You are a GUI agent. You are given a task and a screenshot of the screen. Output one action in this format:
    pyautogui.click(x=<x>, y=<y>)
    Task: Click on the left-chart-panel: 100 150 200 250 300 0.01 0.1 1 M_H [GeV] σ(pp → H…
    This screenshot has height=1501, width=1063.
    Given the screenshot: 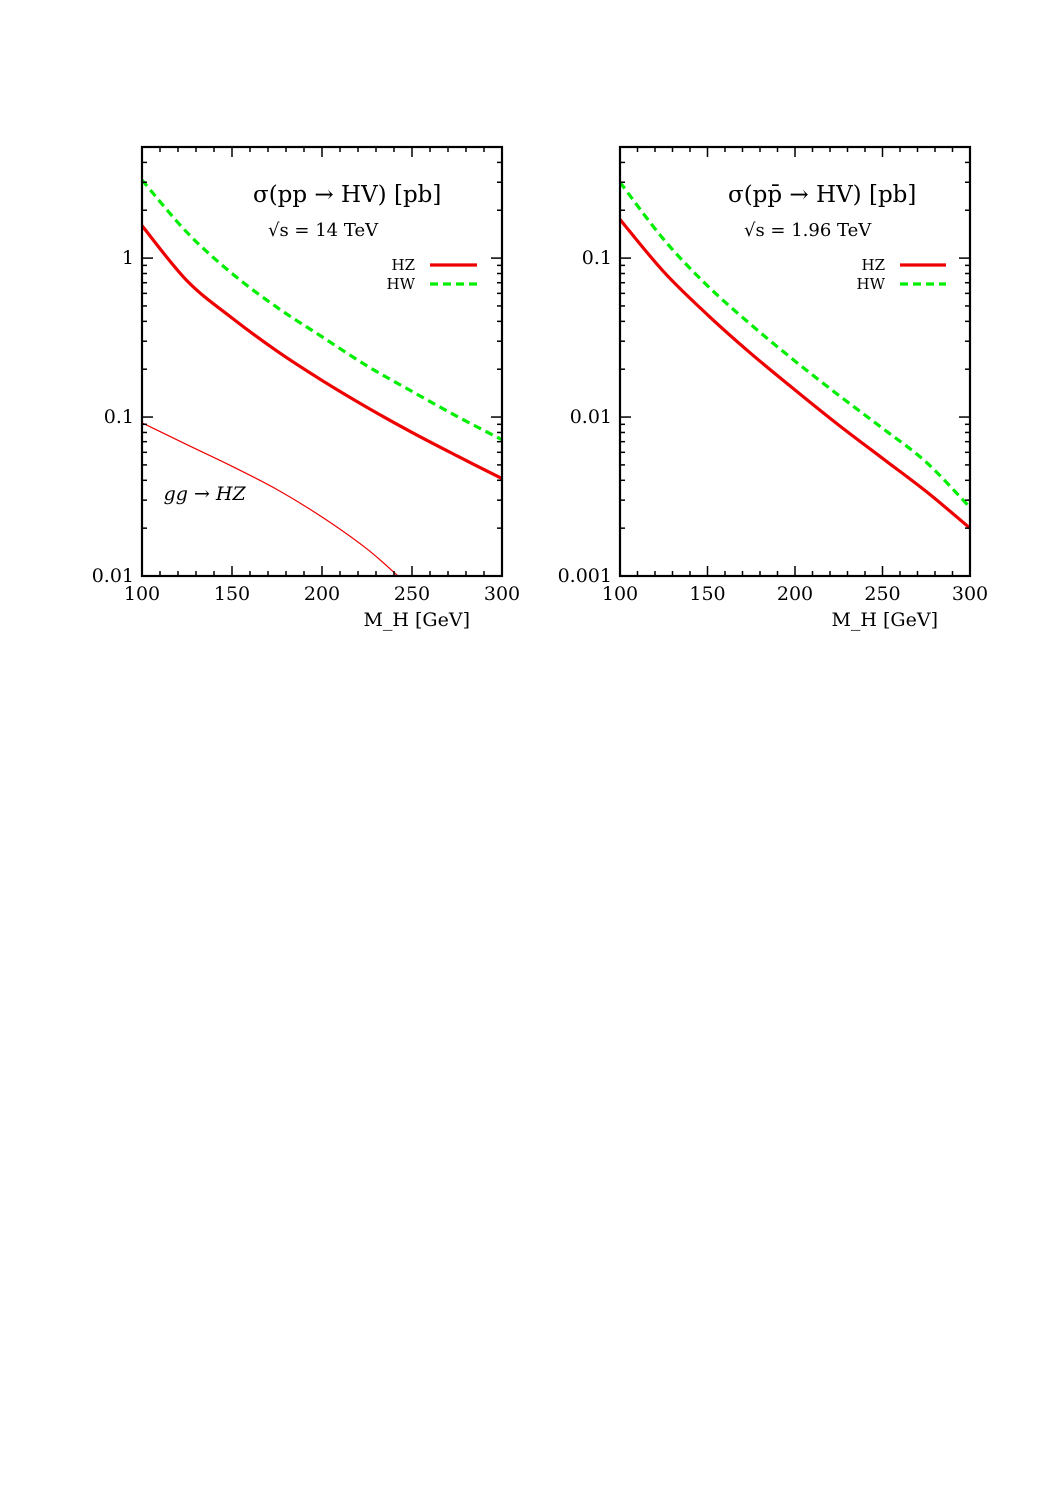 What is the action you would take?
    pyautogui.click(x=306, y=388)
    